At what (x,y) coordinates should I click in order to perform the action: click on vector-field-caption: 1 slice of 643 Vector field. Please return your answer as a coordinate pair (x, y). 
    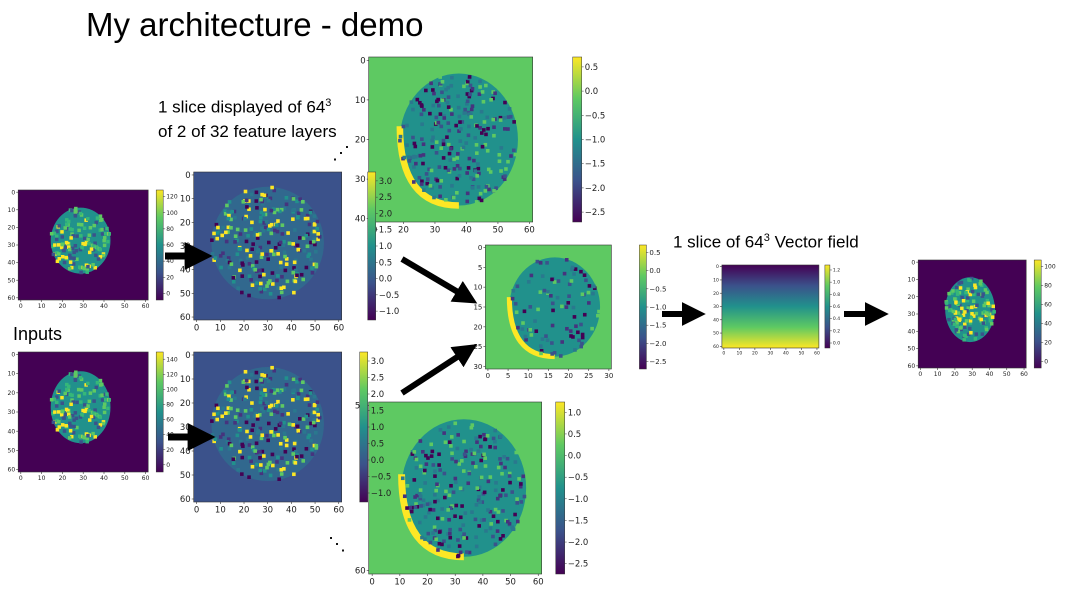
    Looking at the image, I should click on (766, 240).